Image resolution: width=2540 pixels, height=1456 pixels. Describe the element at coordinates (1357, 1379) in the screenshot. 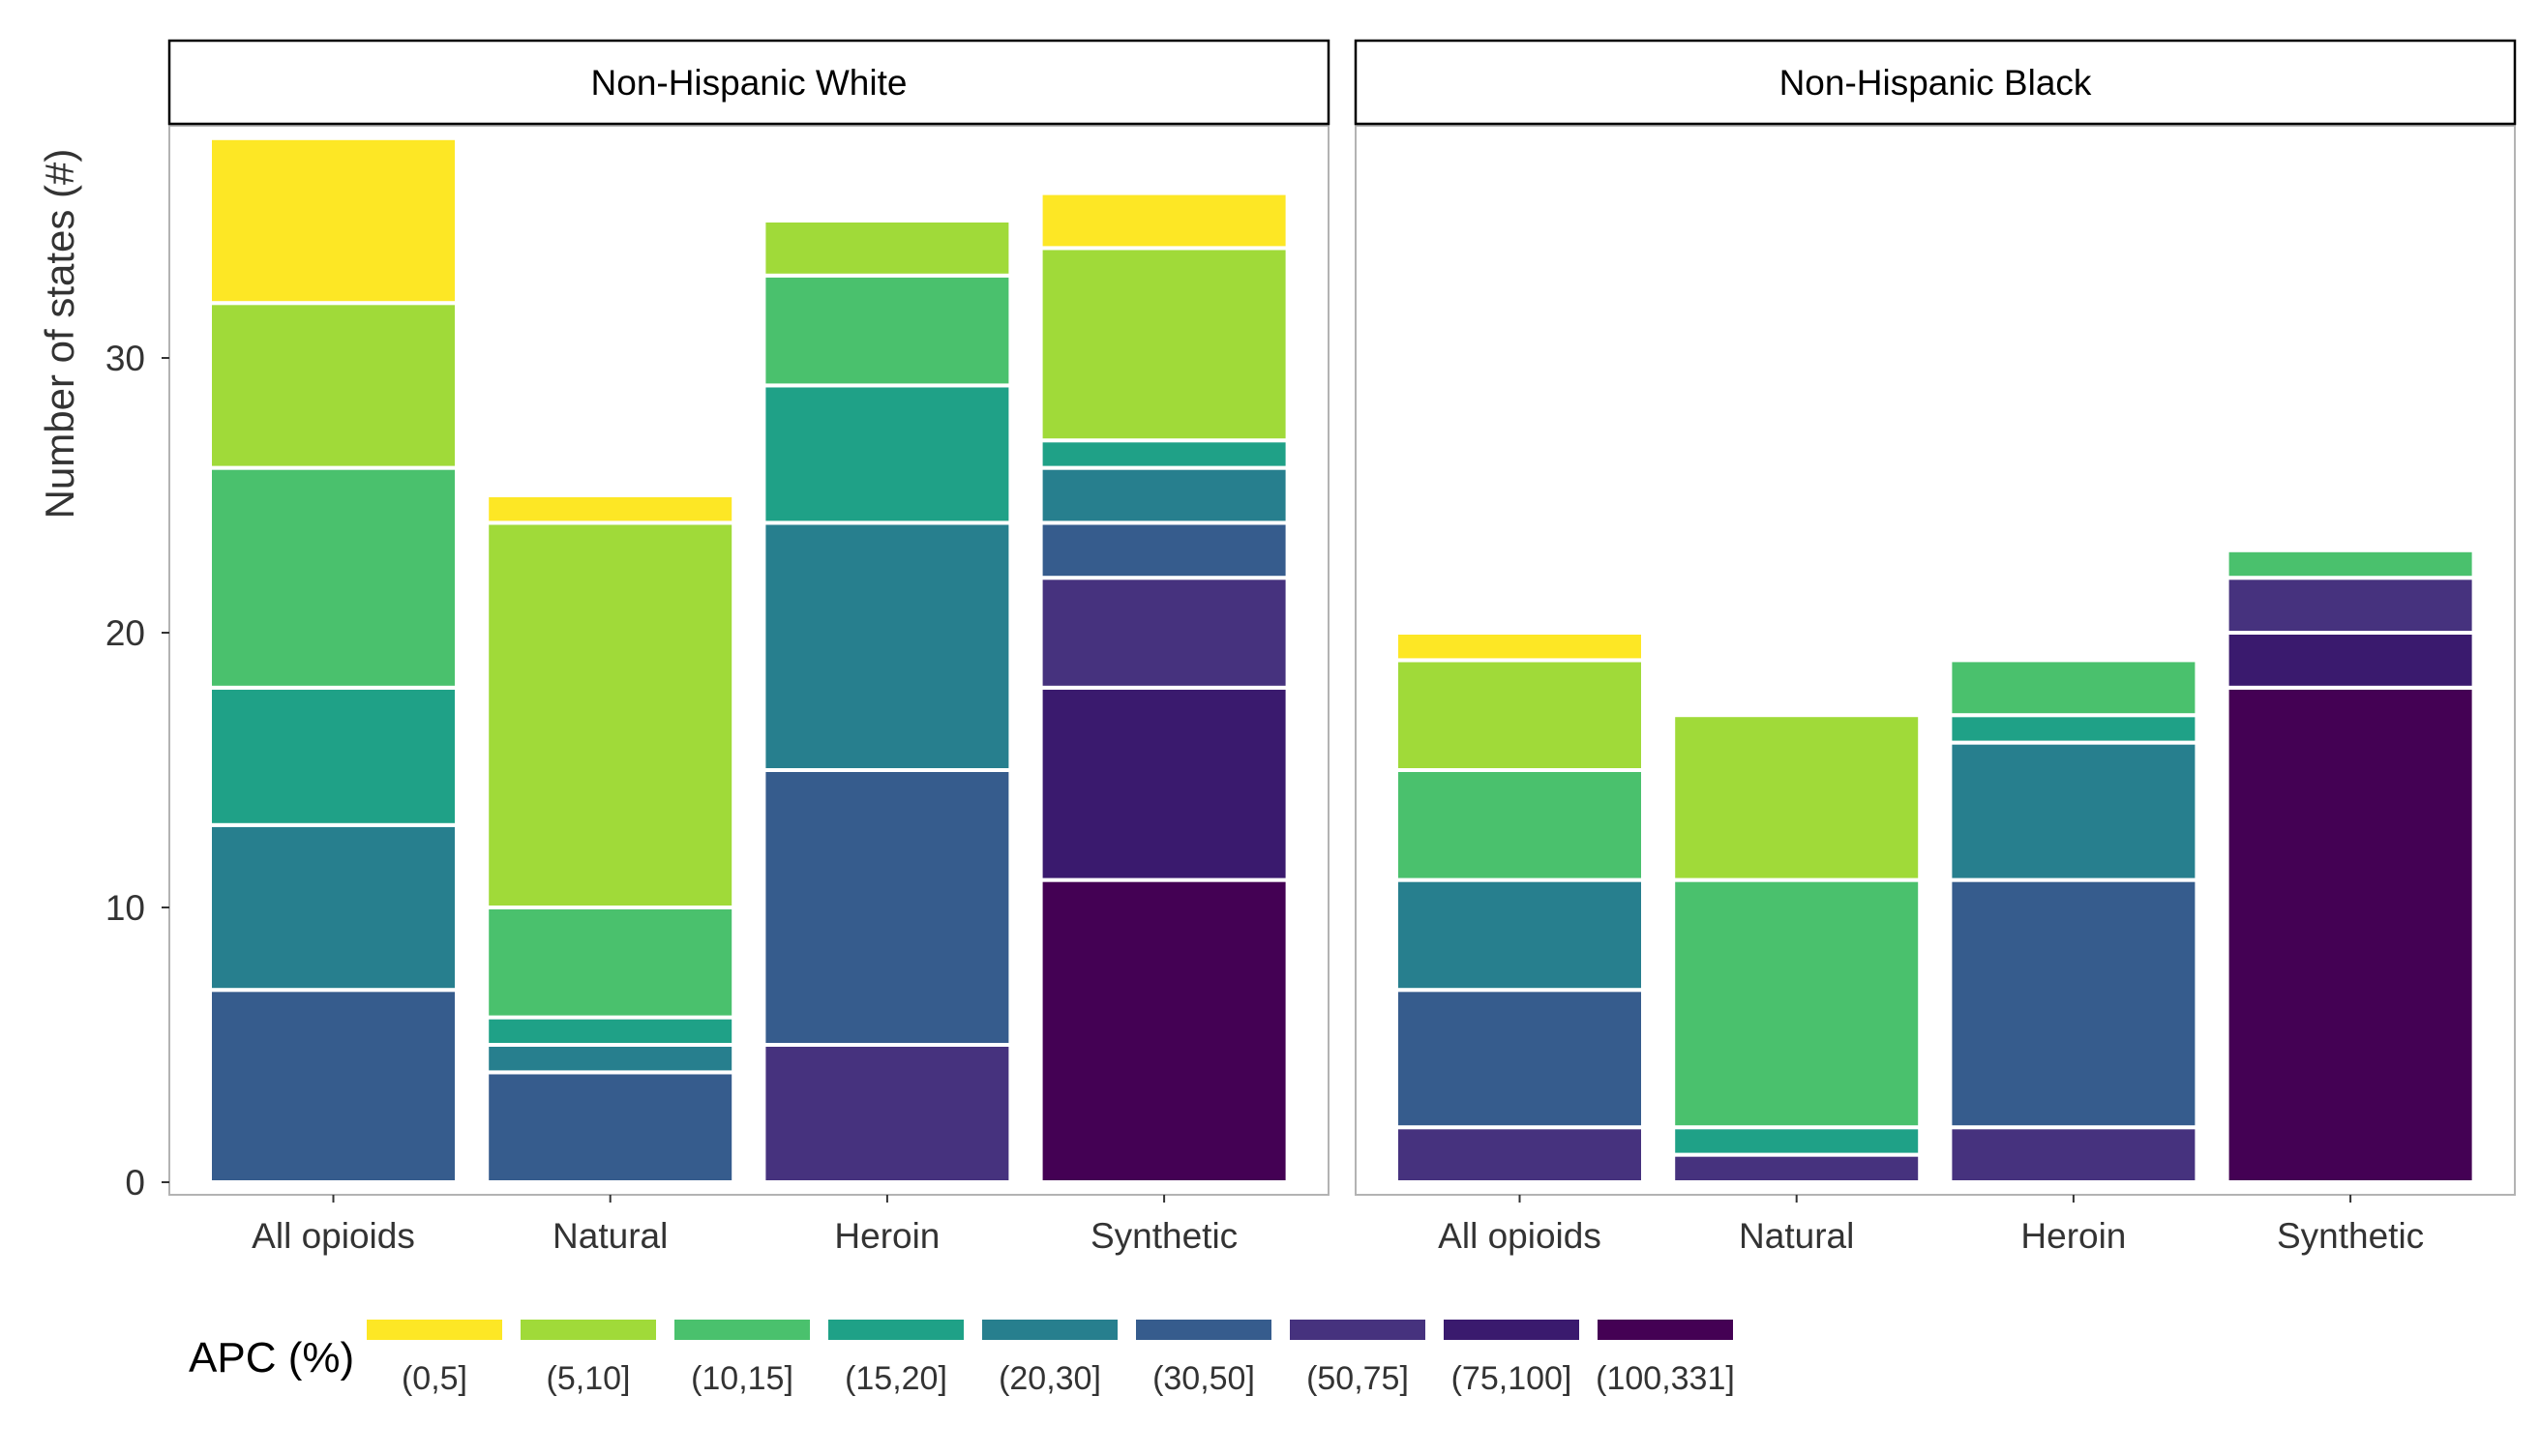

I see `legend-label-50-75: (50,75]` at that location.